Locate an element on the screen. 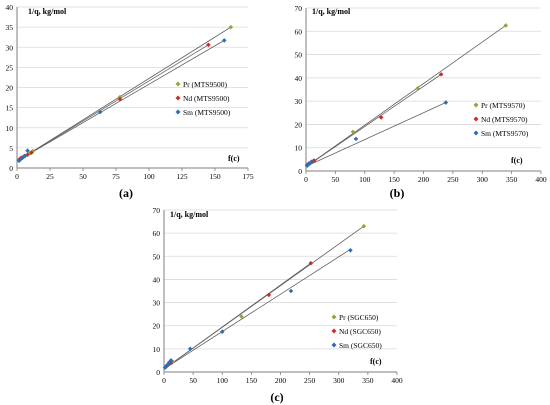 The image size is (550, 405). y-tick-label: 25 is located at coordinates (10, 67).